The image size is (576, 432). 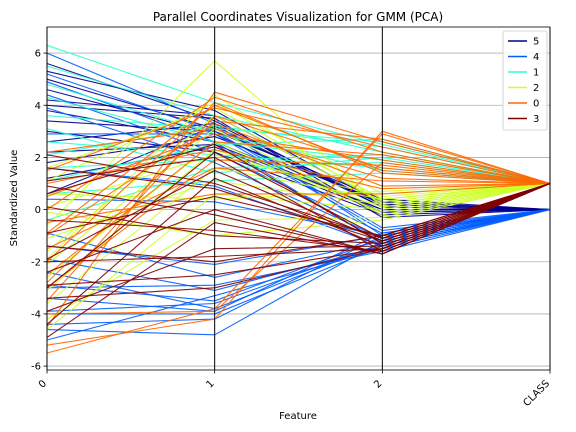 I want to click on y-tick-label: -4, so click(x=36, y=314).